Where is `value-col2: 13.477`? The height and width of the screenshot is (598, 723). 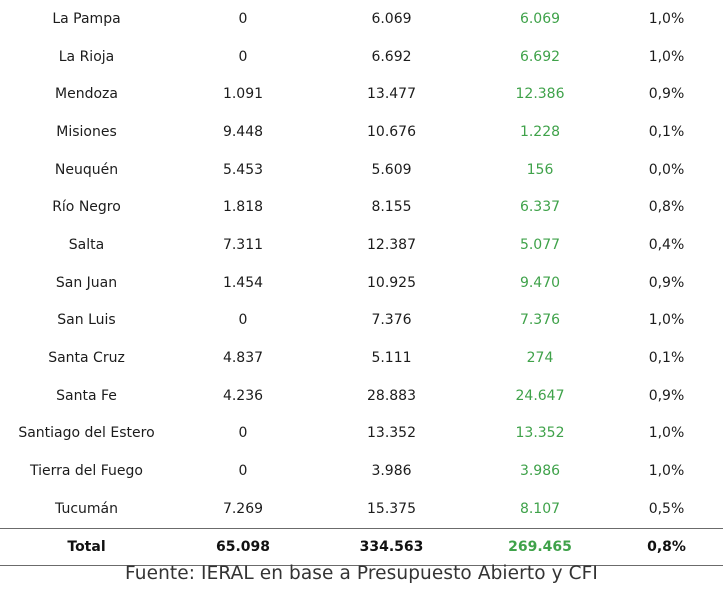
value-col2: 13.477 is located at coordinates (391, 94).